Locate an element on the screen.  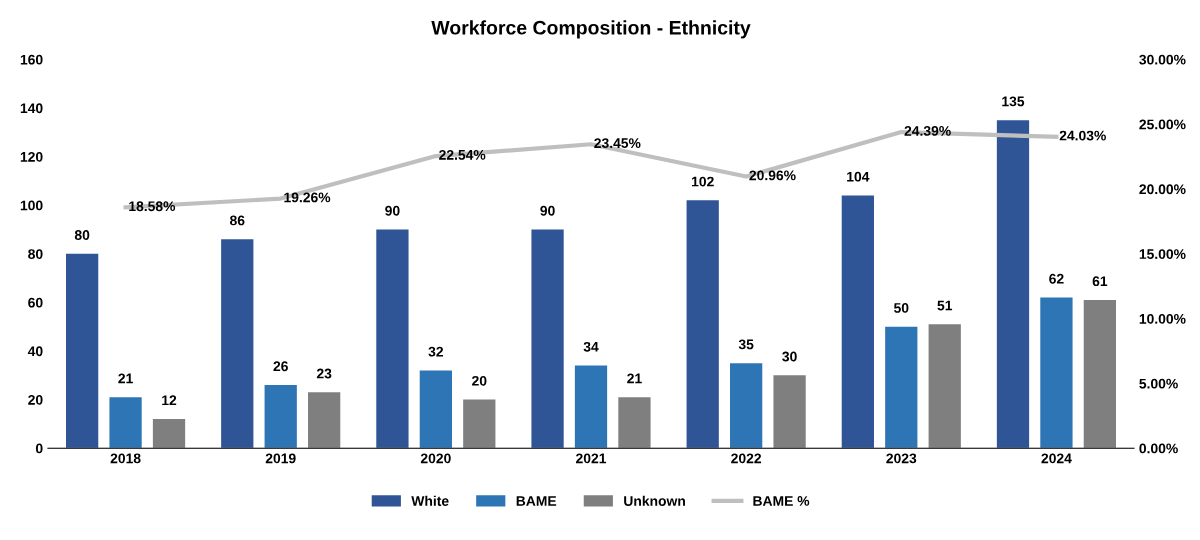
y2-tick-label: 25.00% is located at coordinates (1162, 124).